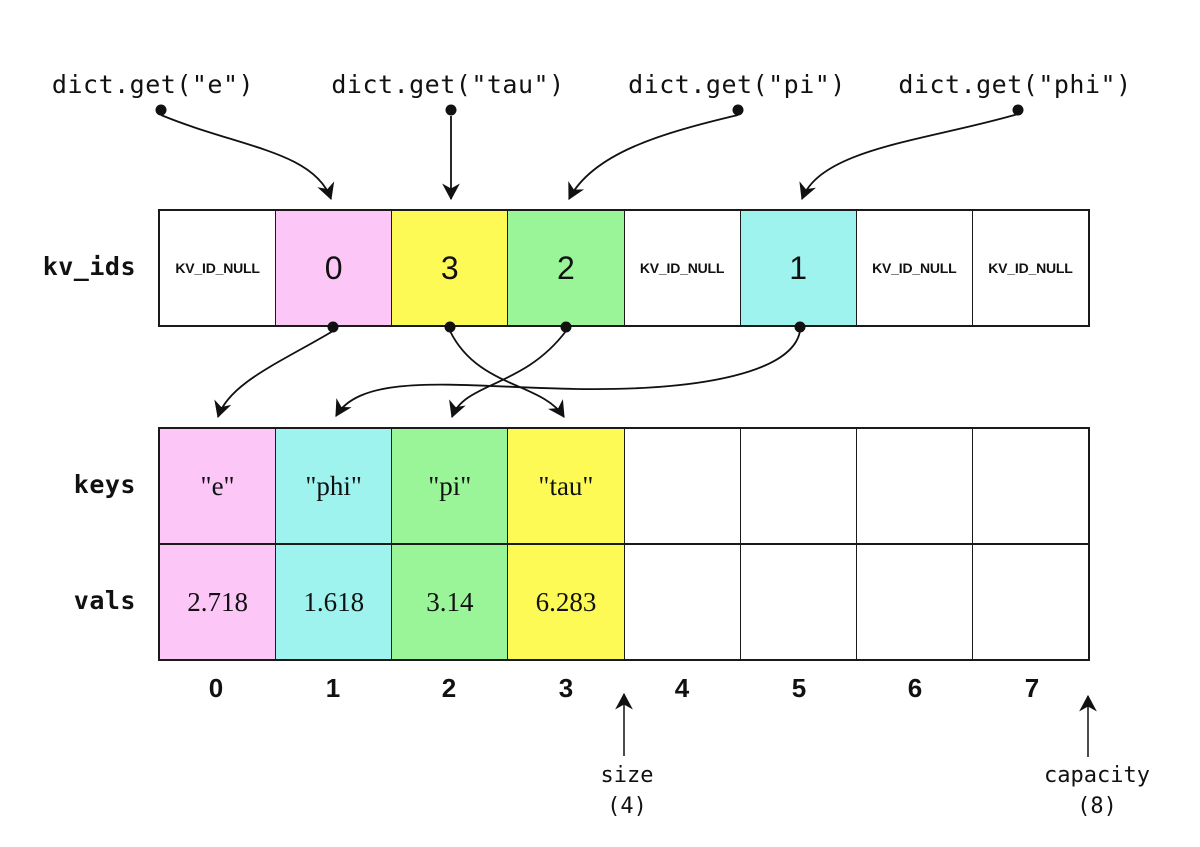  Describe the element at coordinates (1015, 84) in the screenshot. I see `call-label-get-phi: dict.get("phi")` at that location.